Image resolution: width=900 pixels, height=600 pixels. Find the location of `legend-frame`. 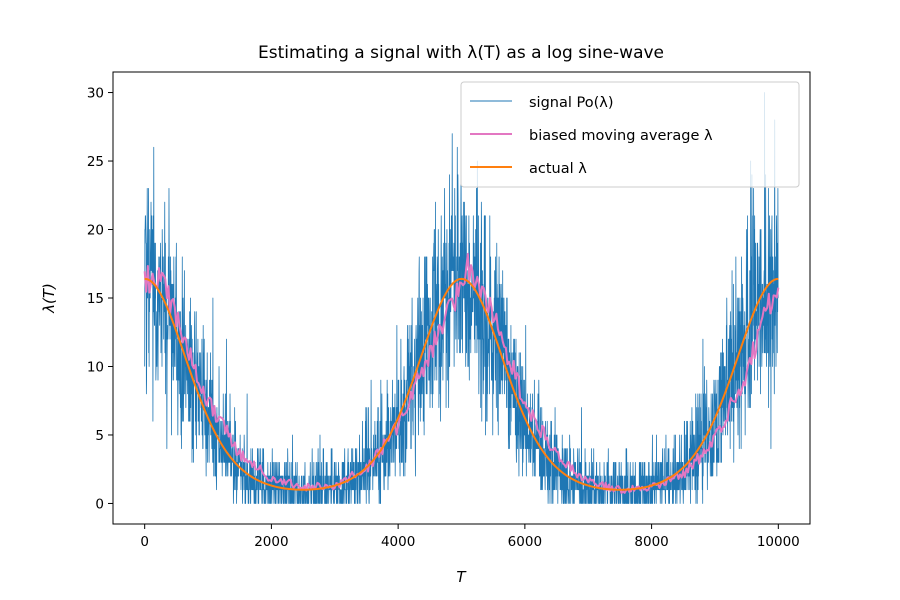

legend-frame is located at coordinates (630, 134).